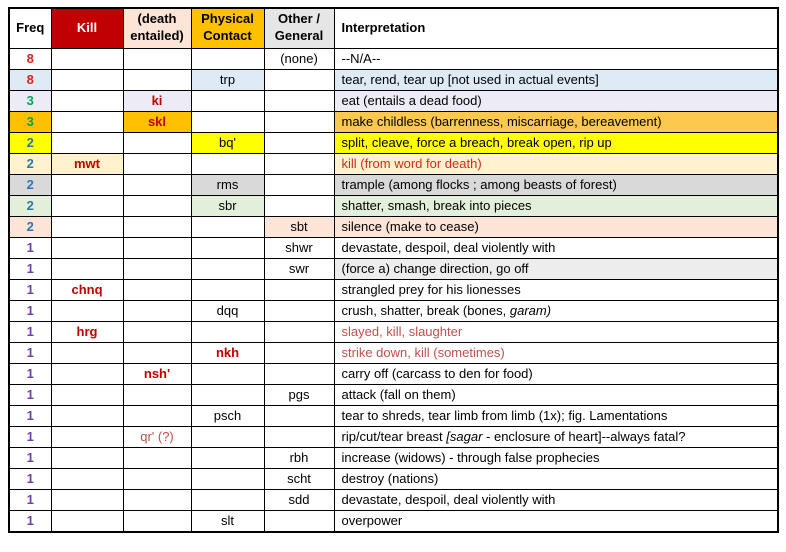  I want to click on freq-cell: 8, so click(30, 79).